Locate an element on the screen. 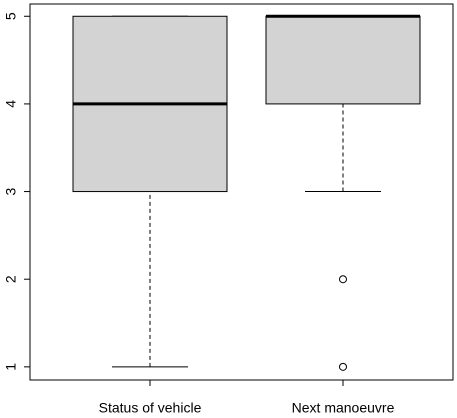  y-tick-label: 2 is located at coordinates (11, 279).